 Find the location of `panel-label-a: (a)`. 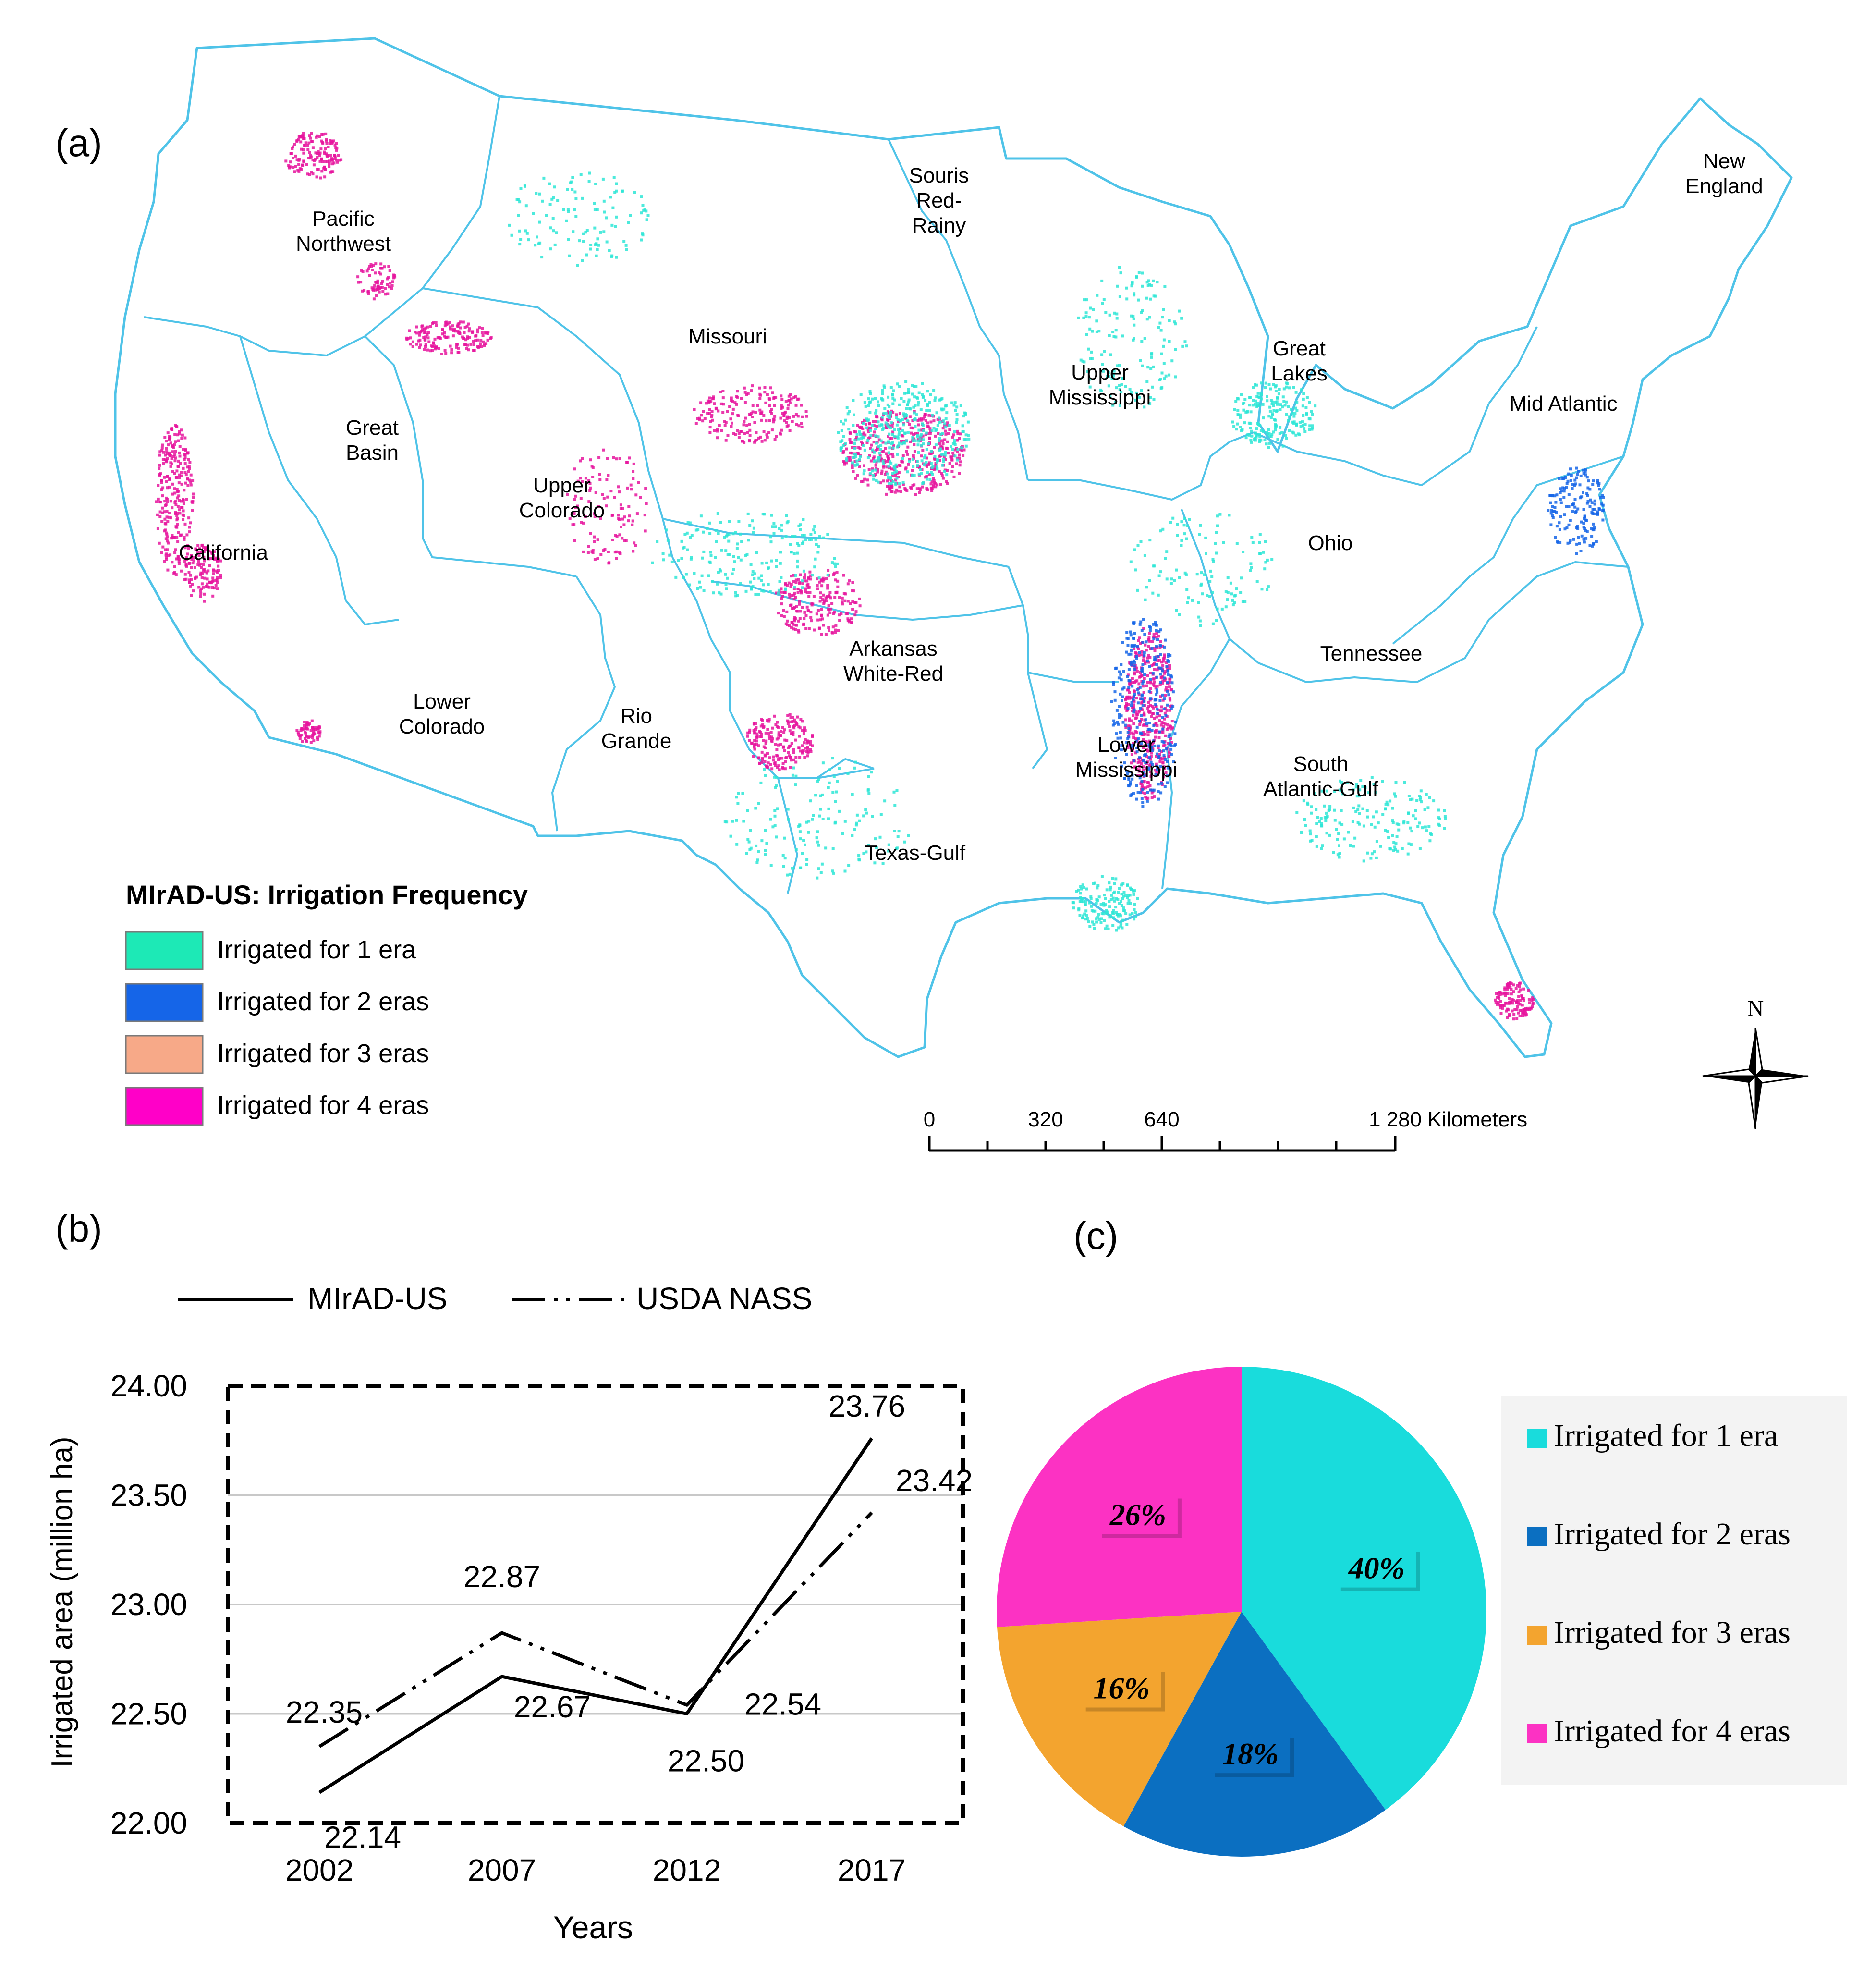

panel-label-a: (a) is located at coordinates (78, 143).